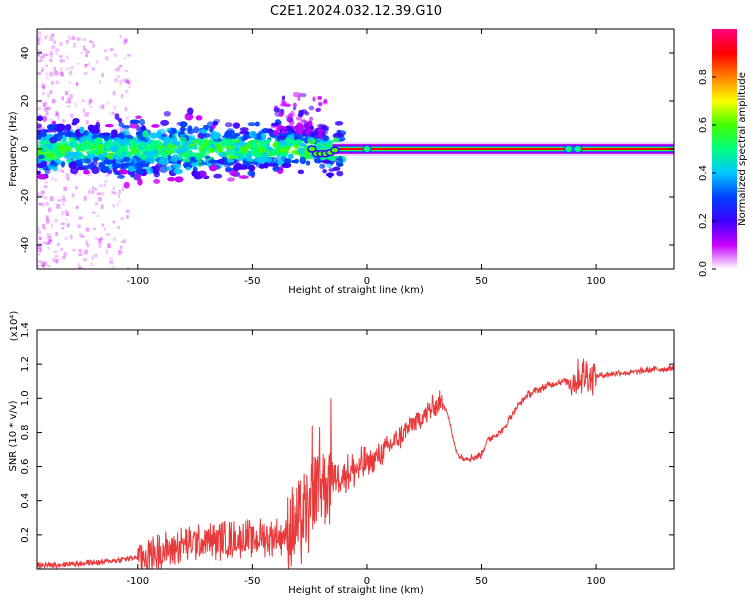 The image size is (750, 600). I want to click on x-tick-label: 100, so click(596, 281).